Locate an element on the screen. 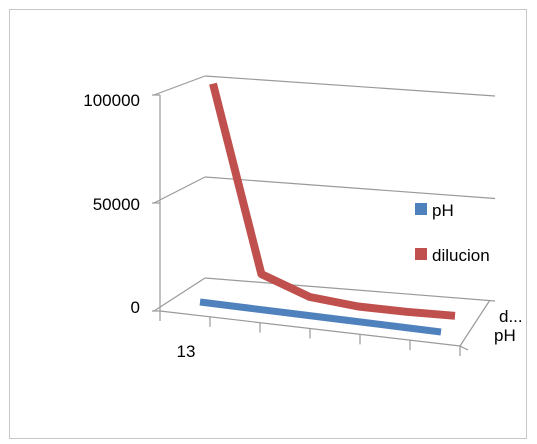 This screenshot has height=444, width=537. depth-axis-label: pH is located at coordinates (505, 335).